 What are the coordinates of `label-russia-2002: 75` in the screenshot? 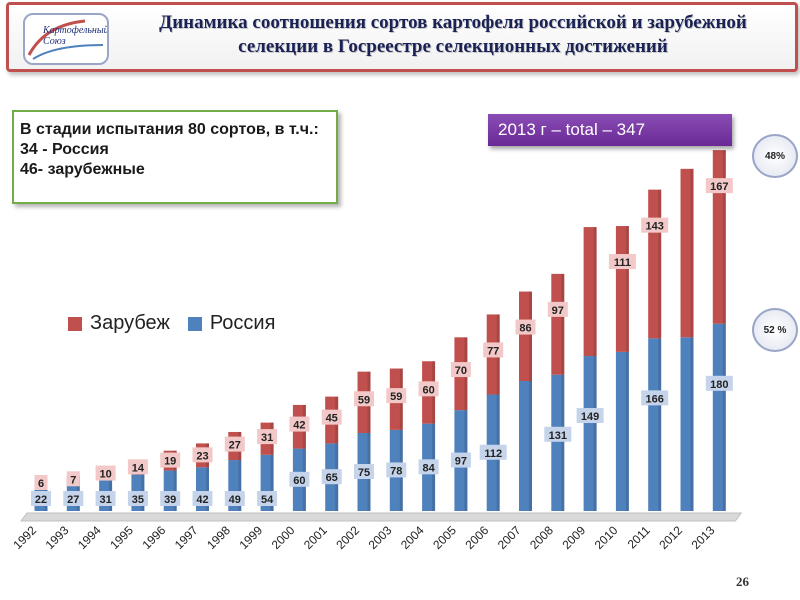 It's located at (364, 473).